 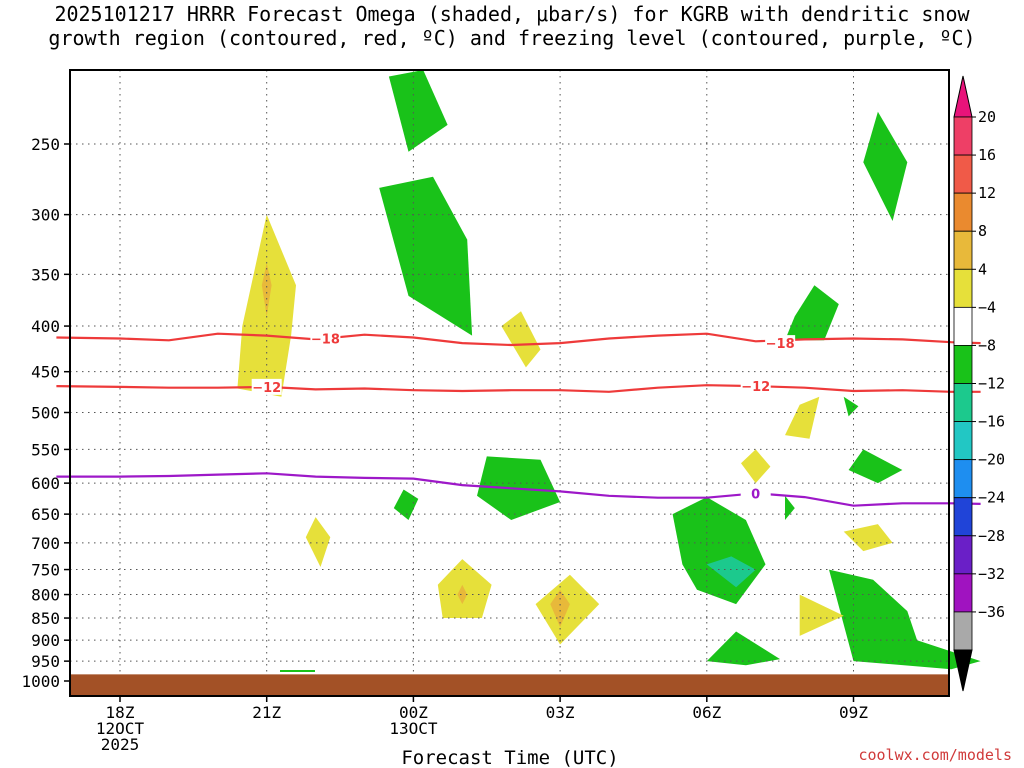 I want to click on colorbar-label-4: 8, so click(x=982, y=231).